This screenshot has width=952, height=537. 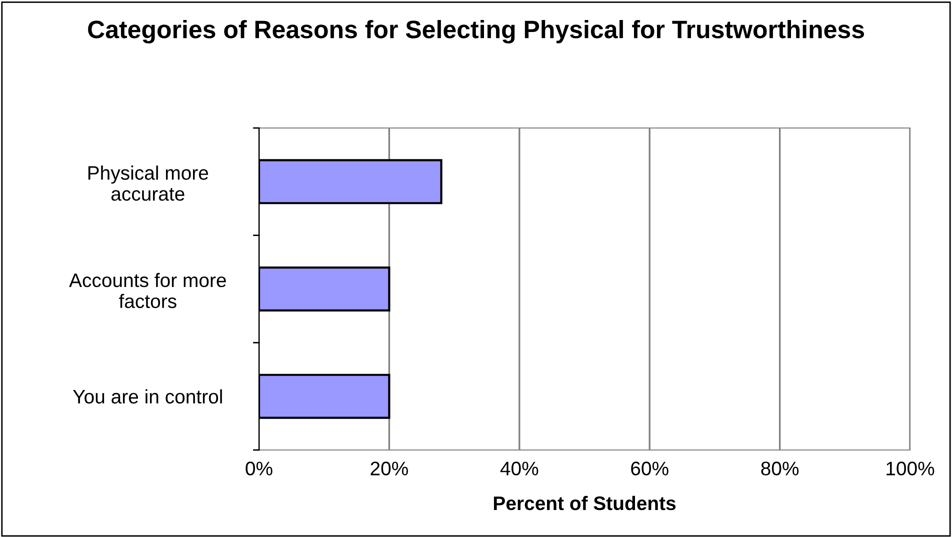 I want to click on x-axis-title: Percent of Students, so click(x=585, y=503).